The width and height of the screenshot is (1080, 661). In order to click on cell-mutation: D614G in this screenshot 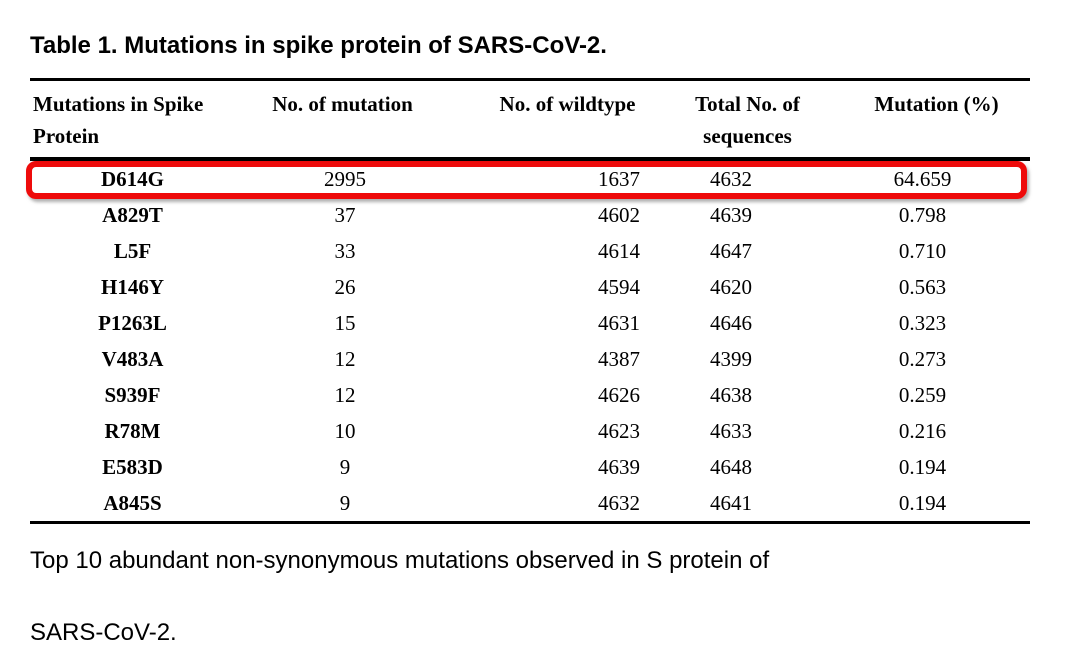, I will do `click(132, 179)`.